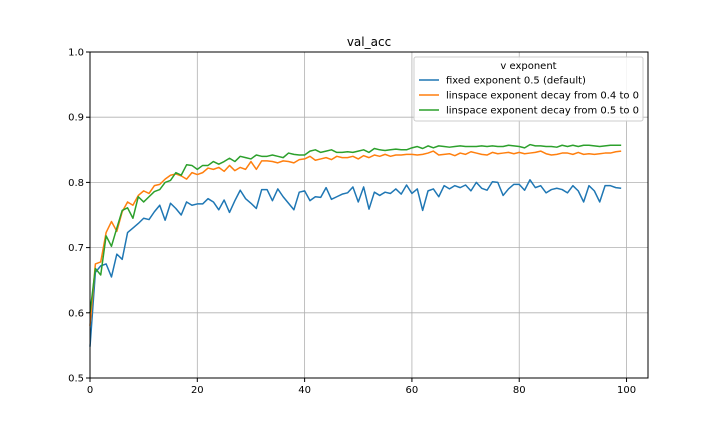 This screenshot has height=432, width=720. What do you see at coordinates (542, 96) in the screenshot?
I see `legend-label-2: linspace exponent decay from 0.4 to 0` at bounding box center [542, 96].